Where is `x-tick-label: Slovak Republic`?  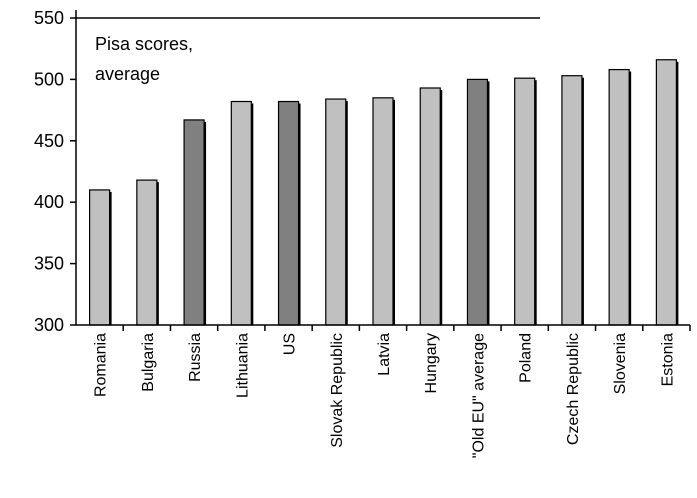 x-tick-label: Slovak Republic is located at coordinates (337, 390).